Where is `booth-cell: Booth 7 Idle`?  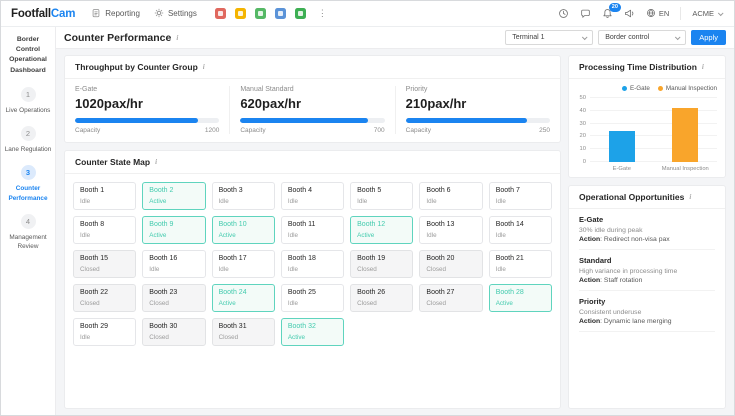 booth-cell: Booth 7 Idle is located at coordinates (520, 196).